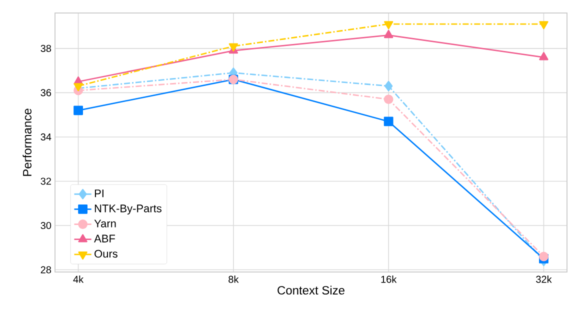 This screenshot has width=585, height=314. What do you see at coordinates (78, 279) in the screenshot?
I see `x-tick-label: 4k` at bounding box center [78, 279].